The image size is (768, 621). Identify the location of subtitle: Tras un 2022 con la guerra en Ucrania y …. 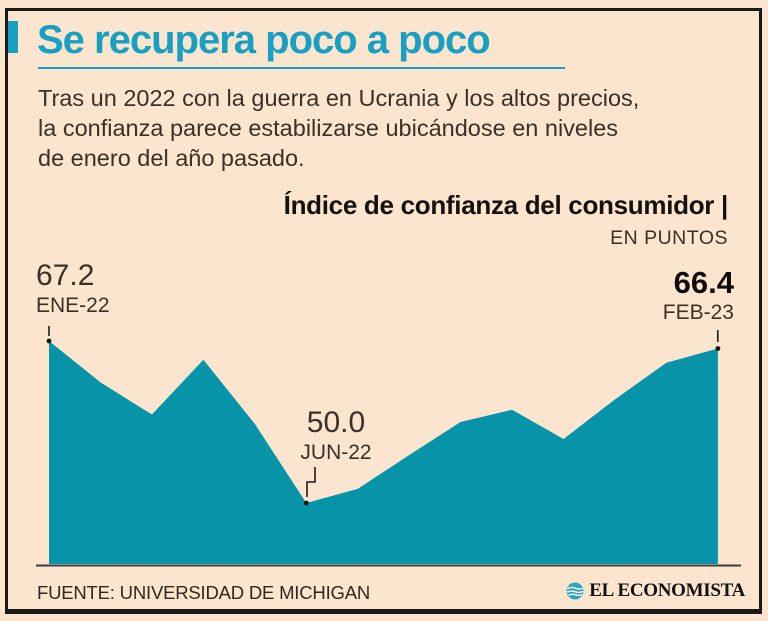
(338, 128).